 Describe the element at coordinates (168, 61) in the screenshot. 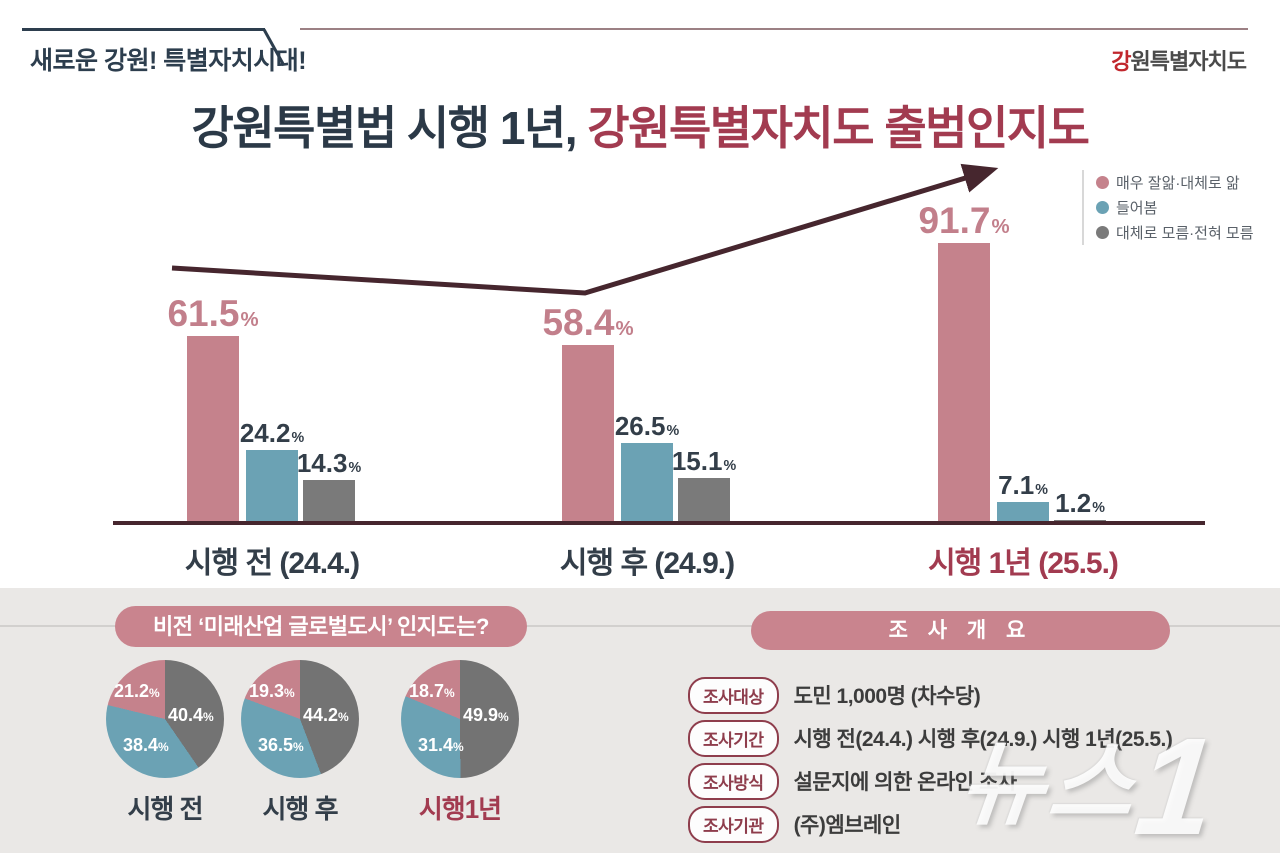

I see `slogan: 새로운 강원! 특별자치시대!` at that location.